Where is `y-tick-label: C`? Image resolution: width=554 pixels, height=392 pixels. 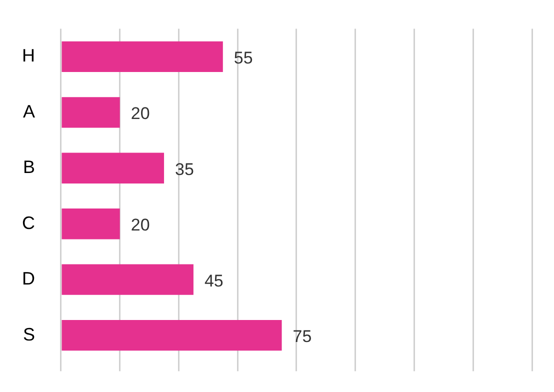 y-tick-label: C is located at coordinates (28, 222).